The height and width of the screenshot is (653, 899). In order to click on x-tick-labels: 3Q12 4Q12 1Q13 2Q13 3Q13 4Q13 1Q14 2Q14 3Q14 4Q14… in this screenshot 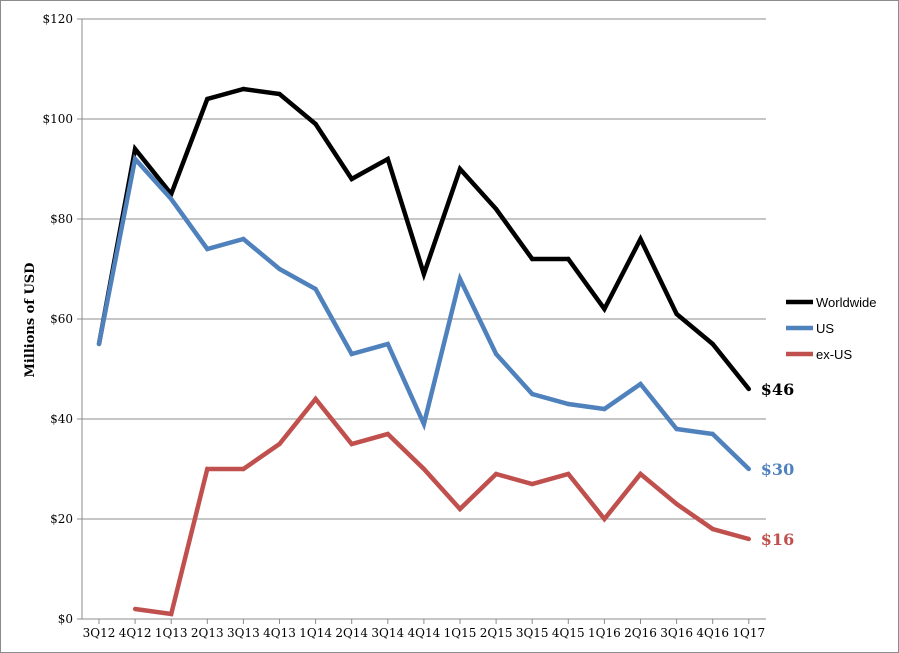, I will do `click(424, 633)`.